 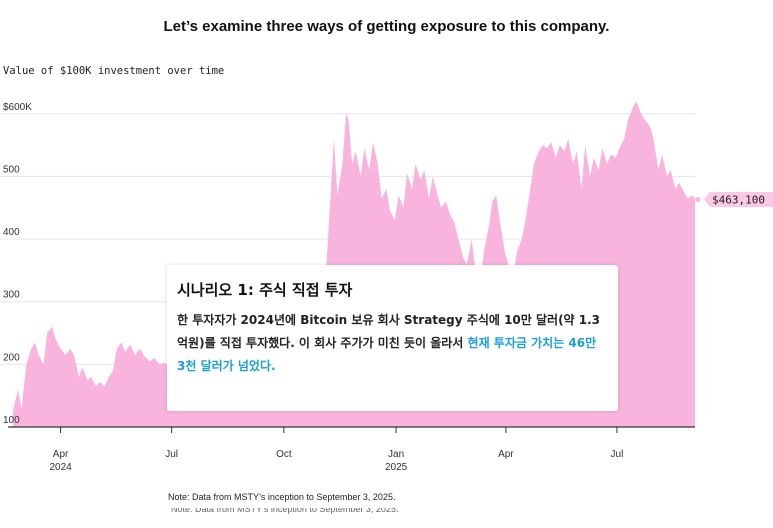 I want to click on y-tick-labels: $600K 500 400 300 200 100, so click(x=17, y=264).